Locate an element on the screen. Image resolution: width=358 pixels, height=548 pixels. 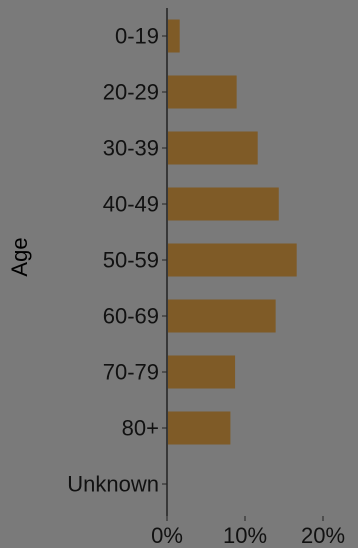
x-tick-label: 10% is located at coordinates (245, 535).